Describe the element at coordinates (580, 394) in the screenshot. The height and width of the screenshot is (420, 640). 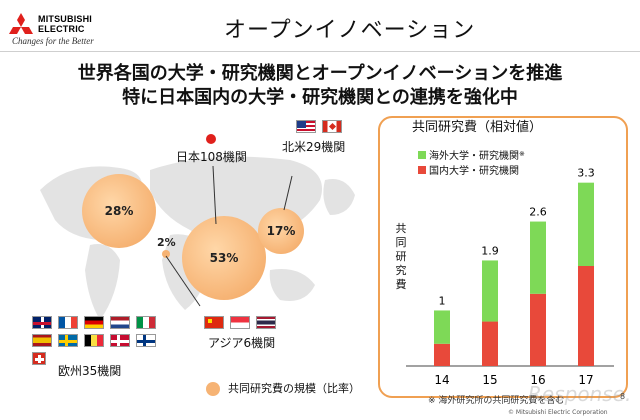
I see `watermark: Response.` at that location.